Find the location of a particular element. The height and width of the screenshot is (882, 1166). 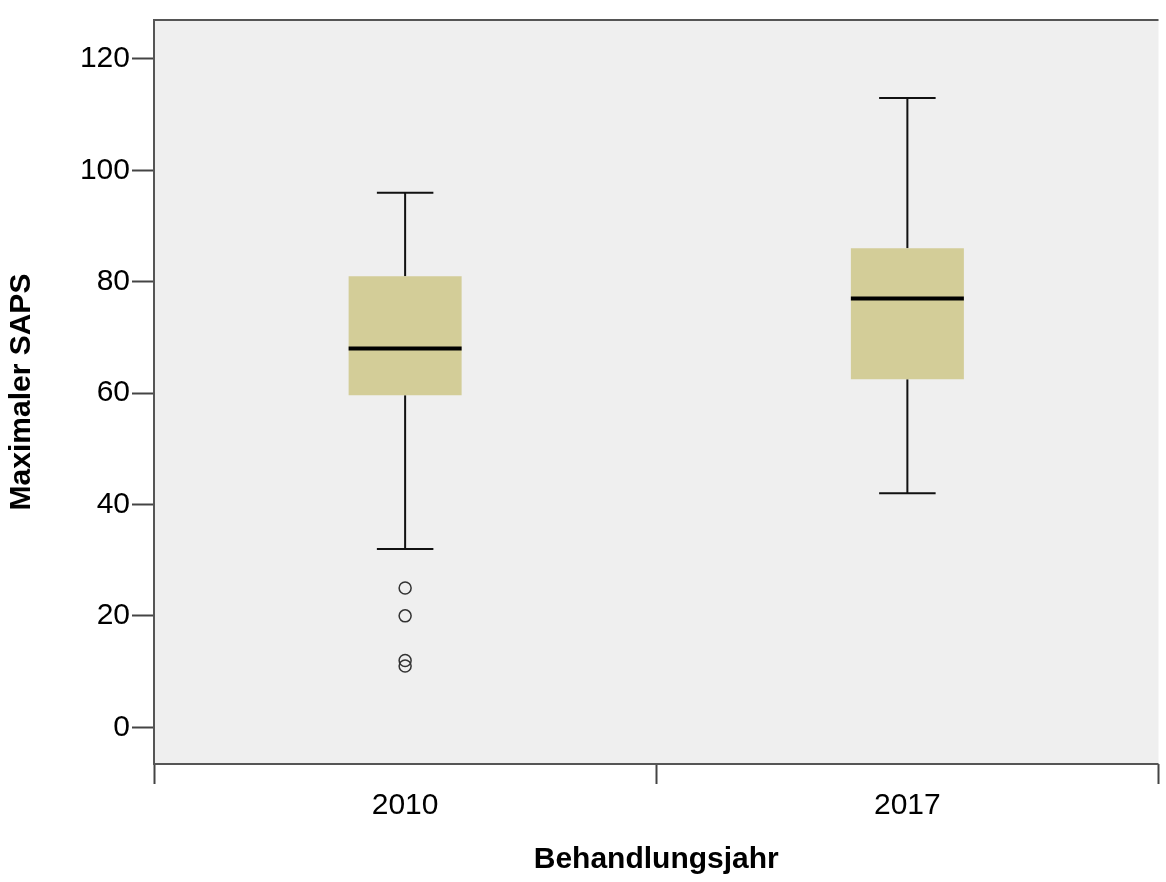

x-tick-label: 2017 is located at coordinates (907, 804).